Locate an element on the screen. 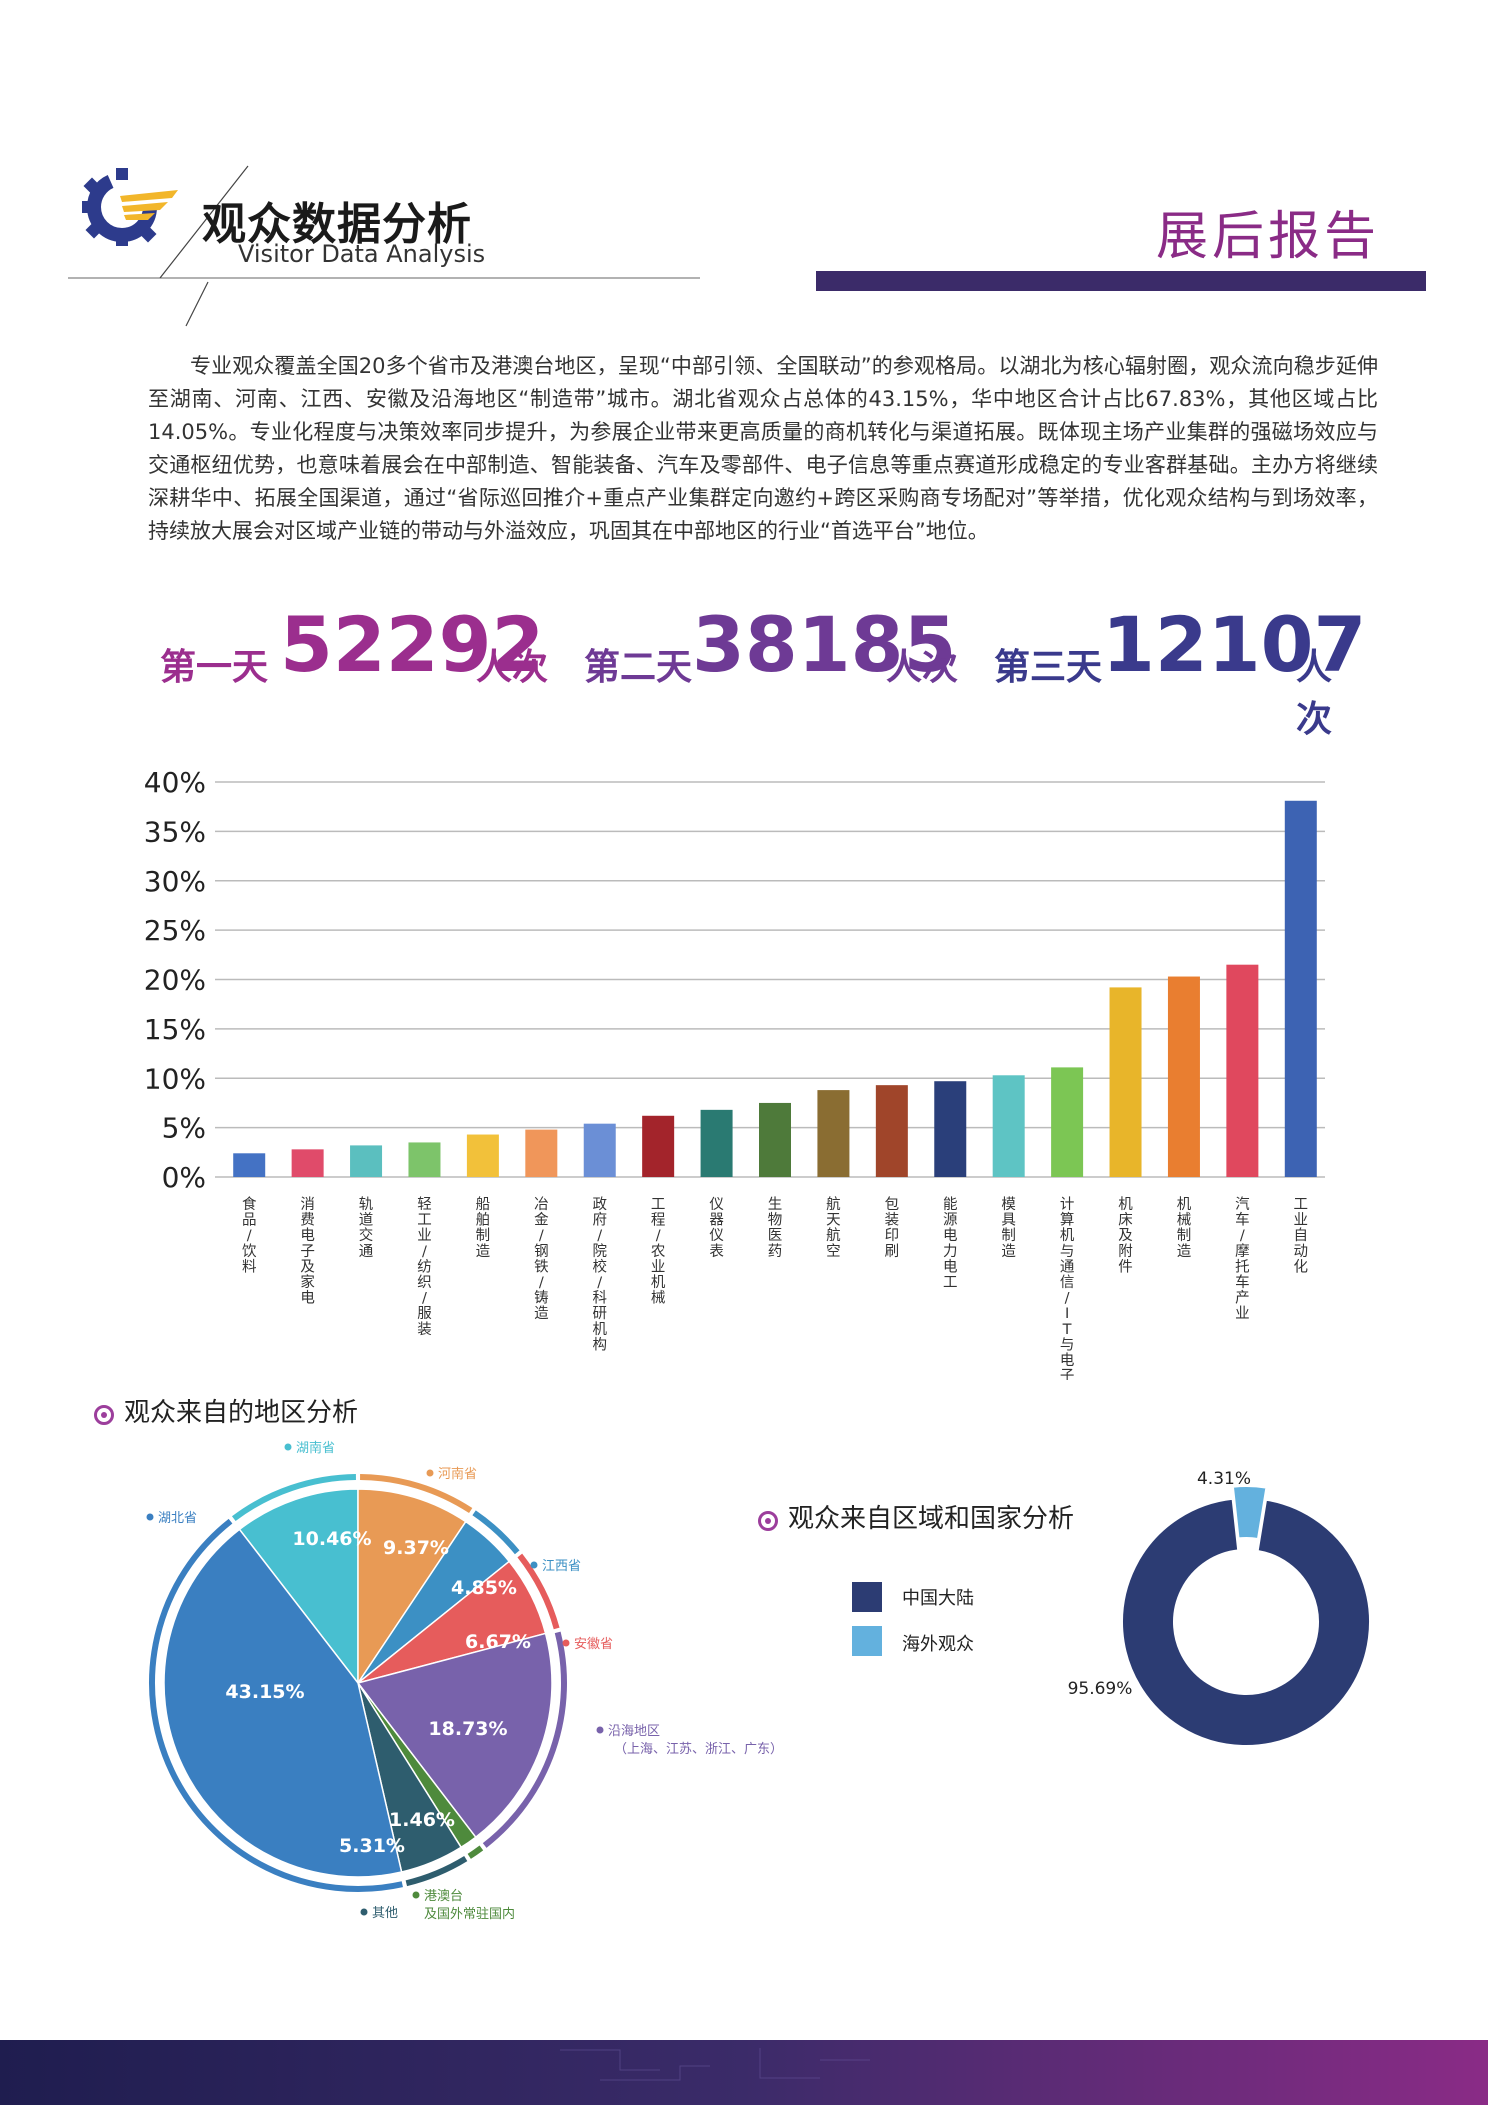  x-tick-label: 汽车/摩托车产业 is located at coordinates (1242, 1259).